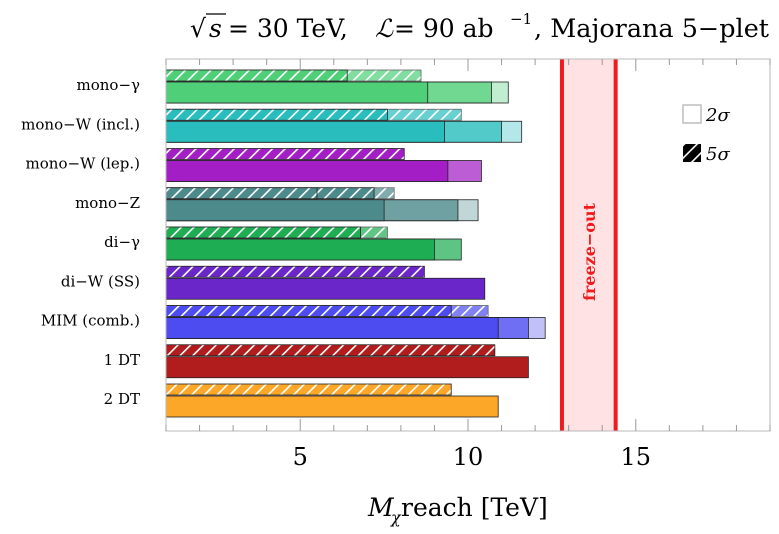  What do you see at coordinates (122, 242) in the screenshot?
I see `channel-label: di−γ` at bounding box center [122, 242].